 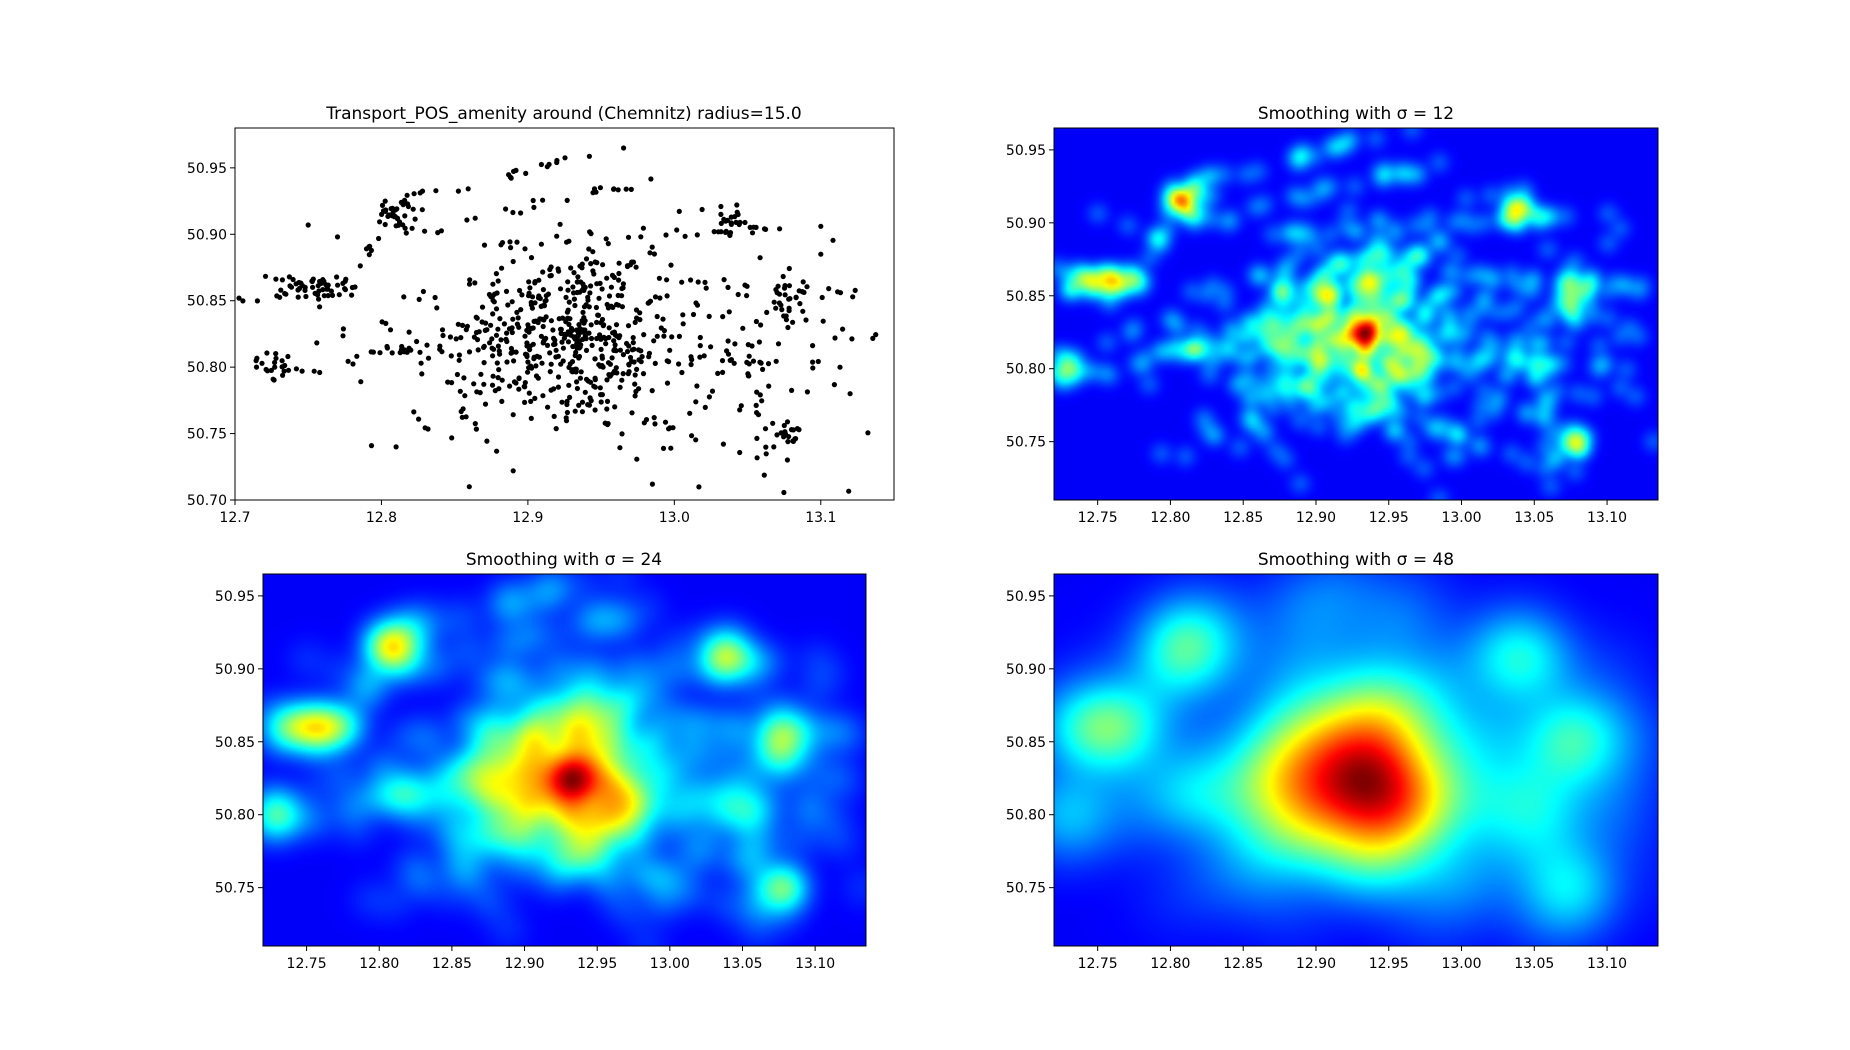 What do you see at coordinates (1356, 560) in the screenshot?
I see `heatmap-sigma-48-title: Smoothing with σ = 48` at bounding box center [1356, 560].